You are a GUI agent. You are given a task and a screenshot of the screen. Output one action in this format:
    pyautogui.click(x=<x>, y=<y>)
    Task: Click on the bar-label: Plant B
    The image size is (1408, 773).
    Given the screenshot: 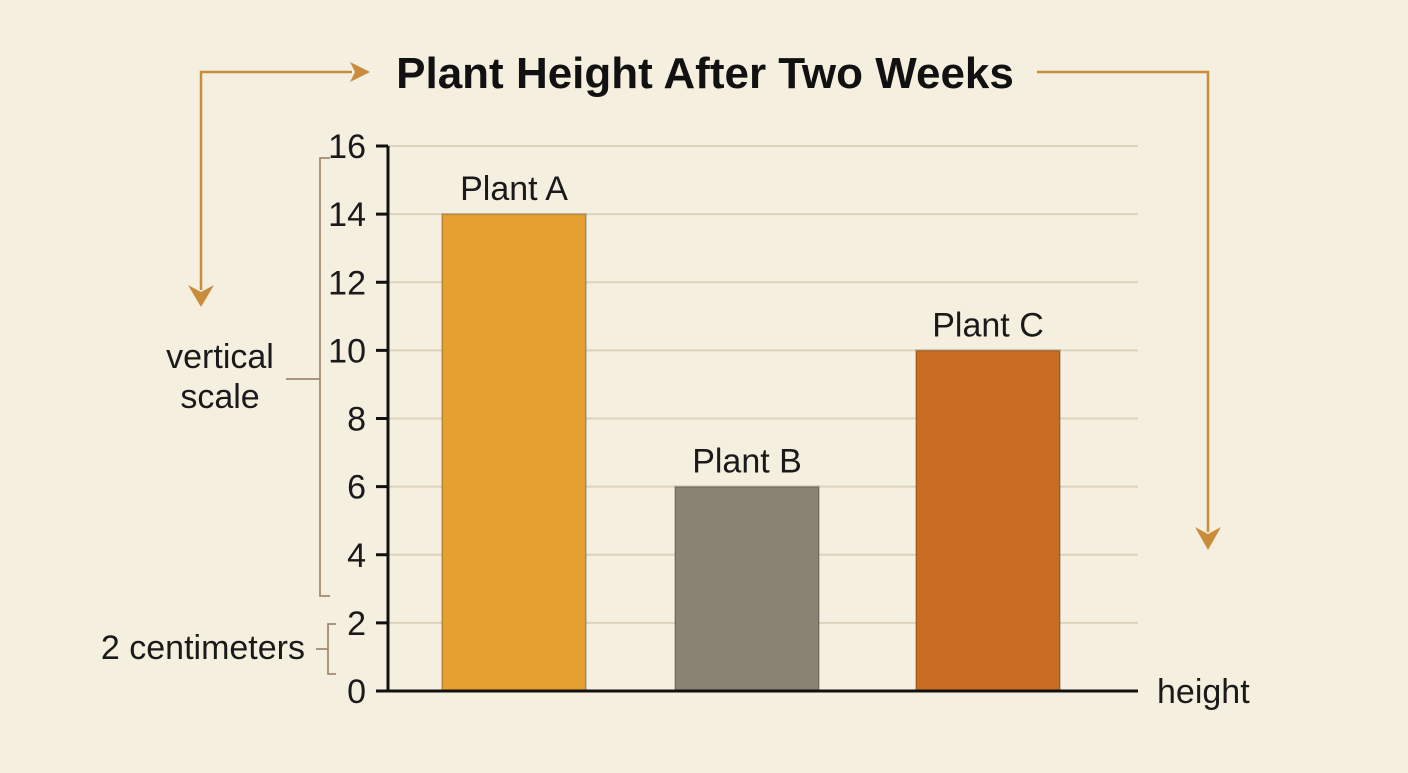 What is the action you would take?
    pyautogui.click(x=747, y=462)
    